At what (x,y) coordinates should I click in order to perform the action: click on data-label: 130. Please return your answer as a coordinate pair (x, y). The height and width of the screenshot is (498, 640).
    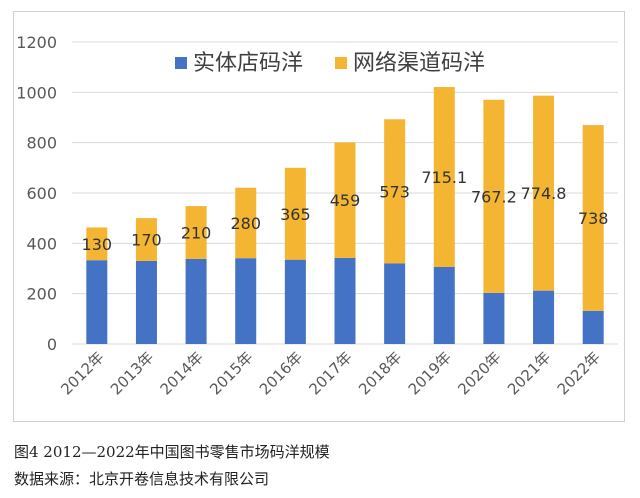
    Looking at the image, I should click on (97, 244).